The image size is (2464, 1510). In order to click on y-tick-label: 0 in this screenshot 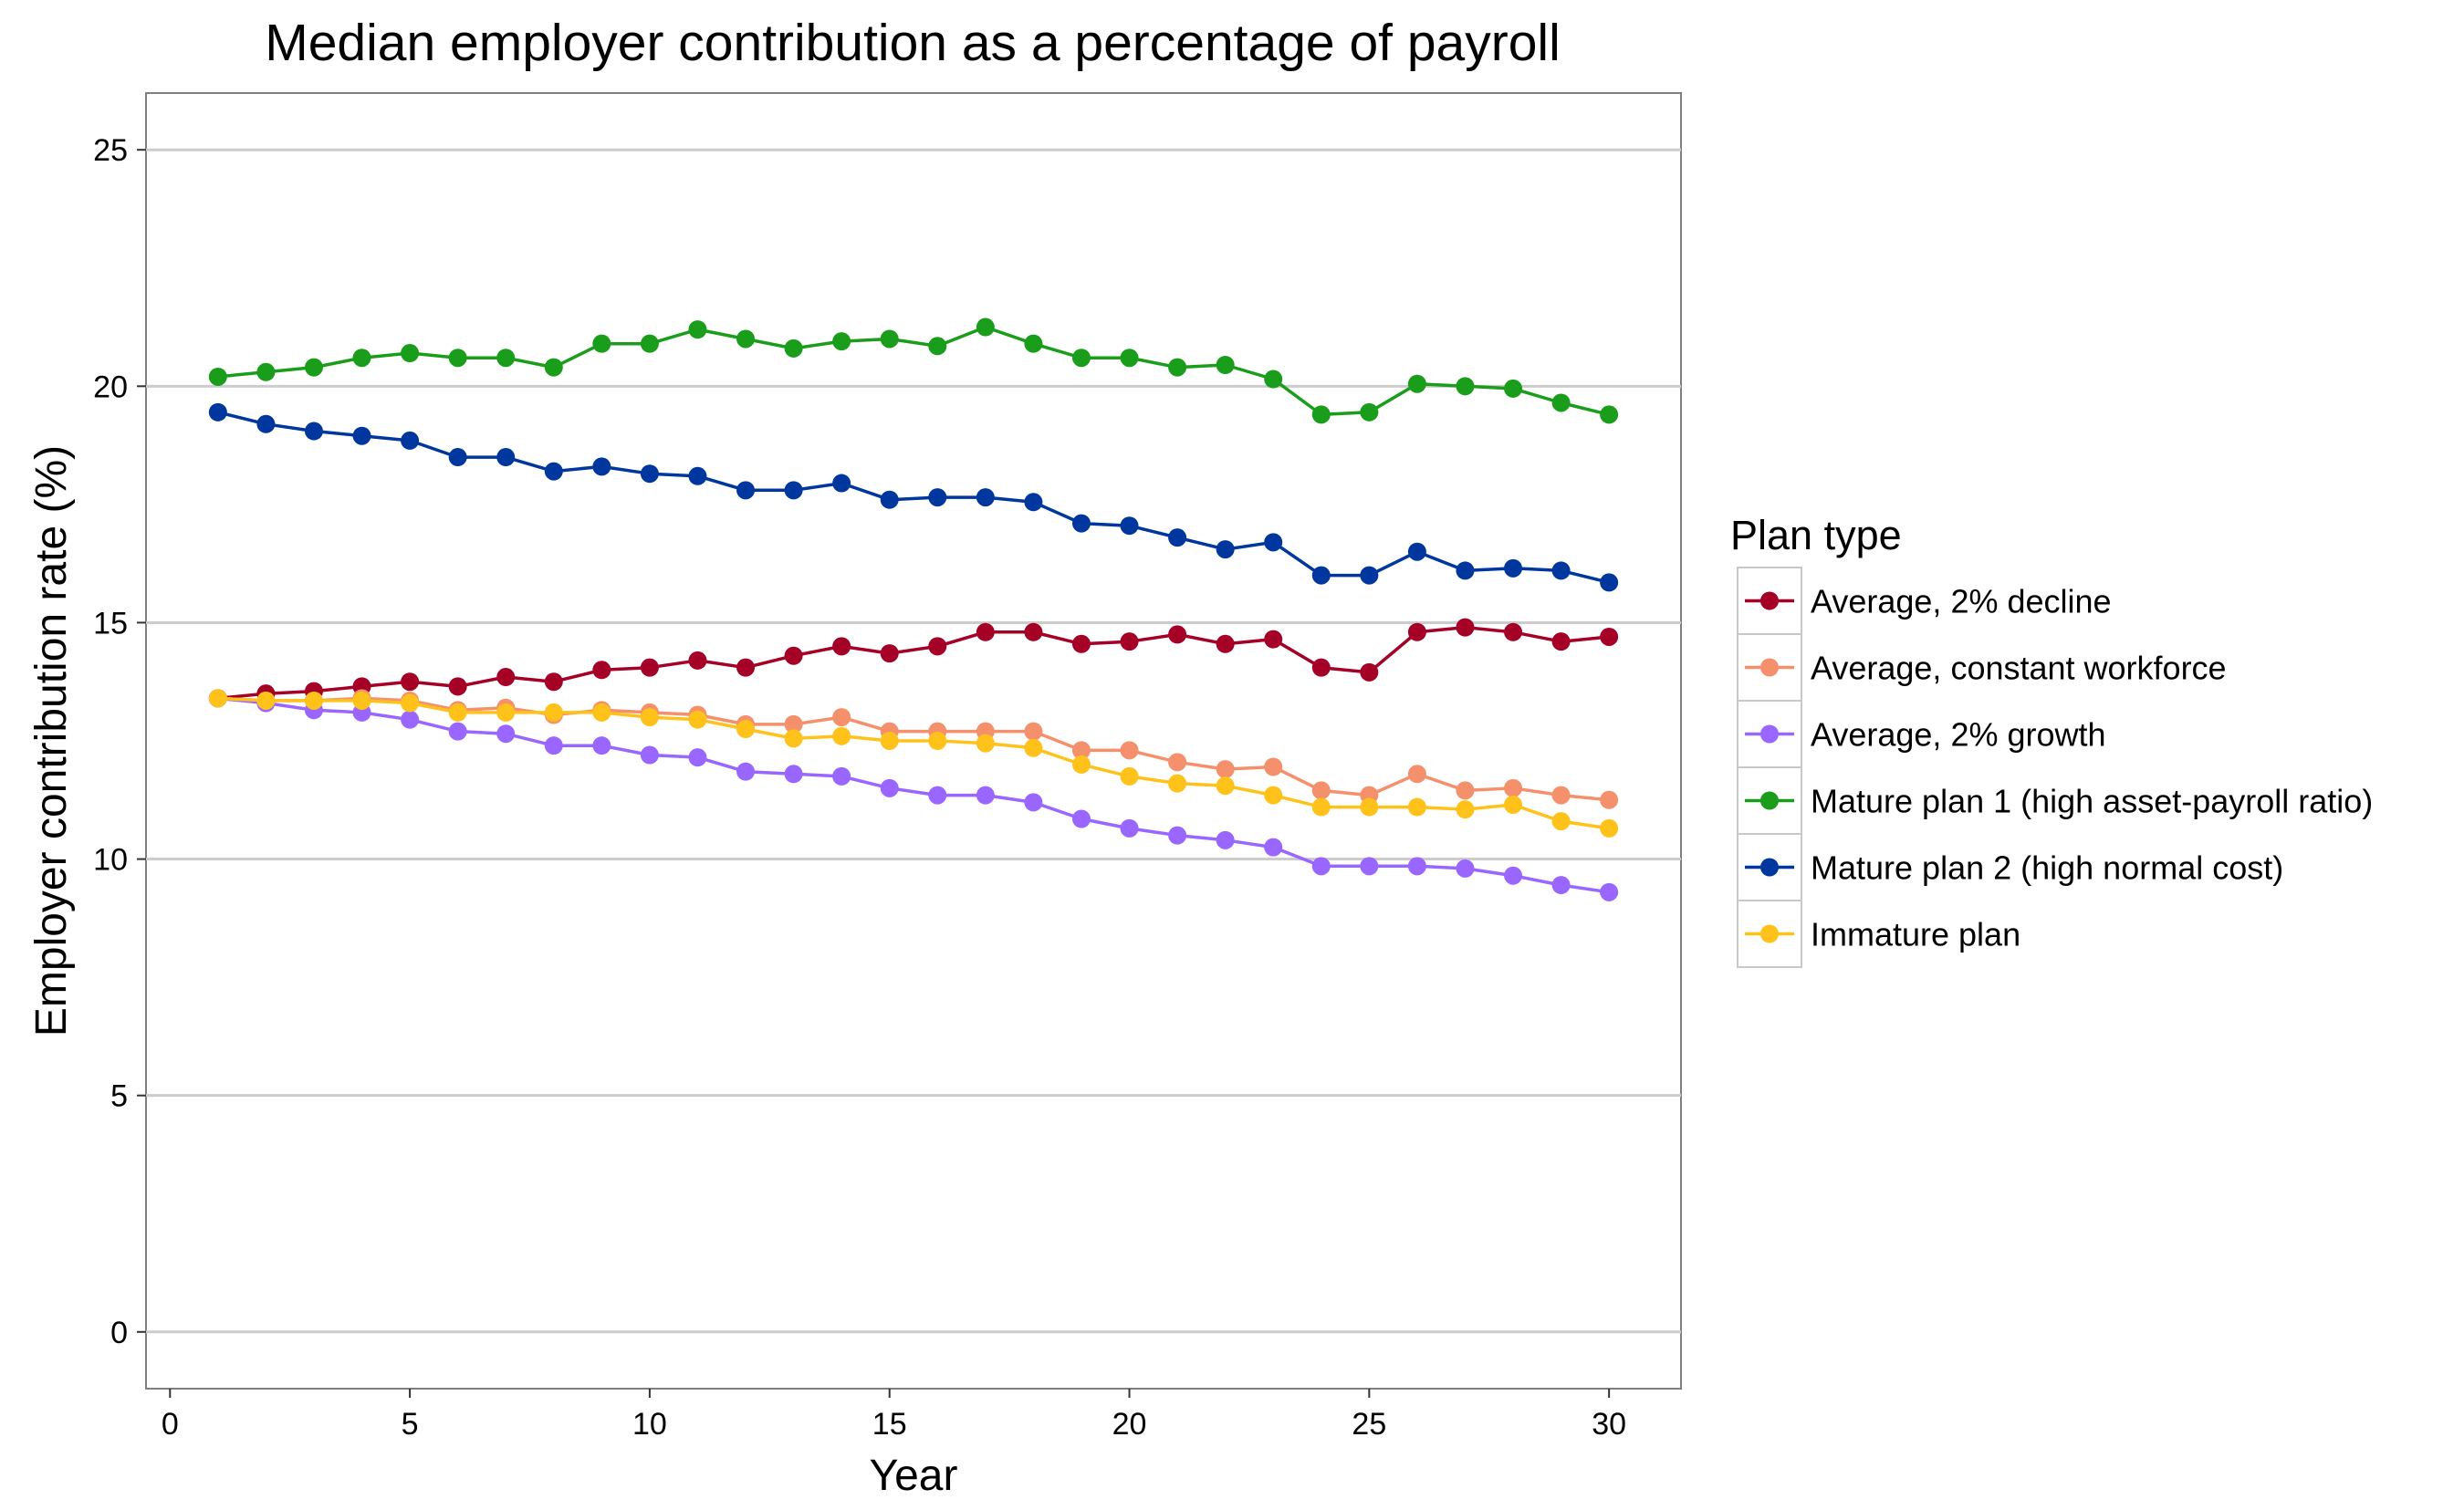, I will do `click(119, 1333)`.